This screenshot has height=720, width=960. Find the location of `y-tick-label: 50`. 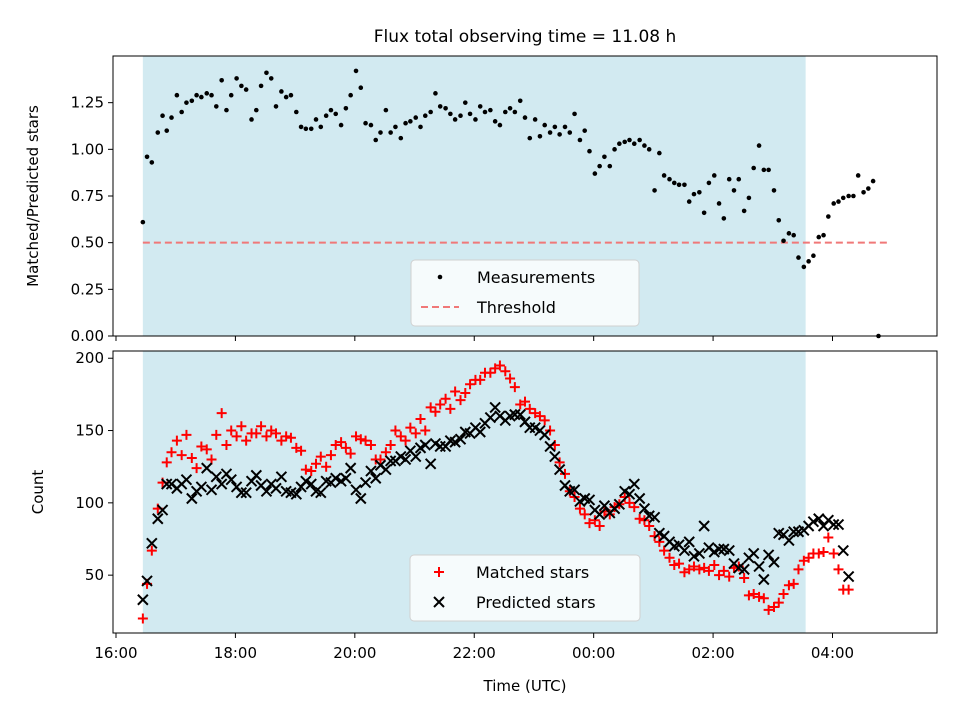

y-tick-label: 50 is located at coordinates (94, 575).